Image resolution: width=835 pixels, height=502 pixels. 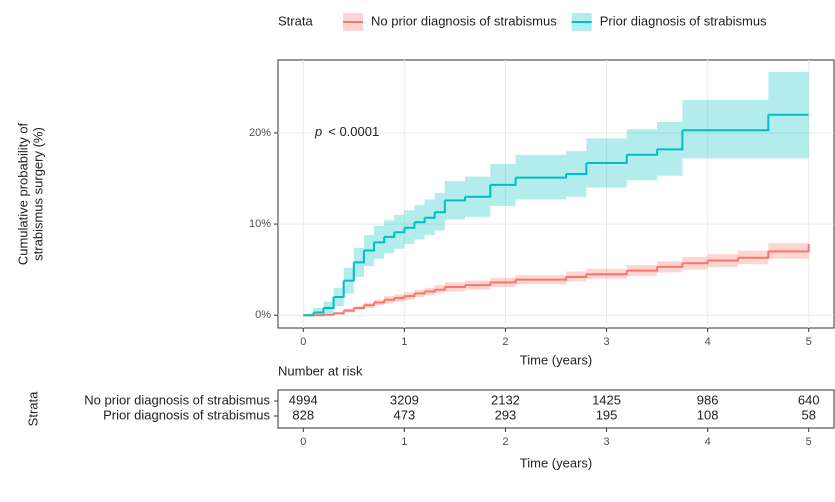 I want to click on risk-count: 3209, so click(x=404, y=399).